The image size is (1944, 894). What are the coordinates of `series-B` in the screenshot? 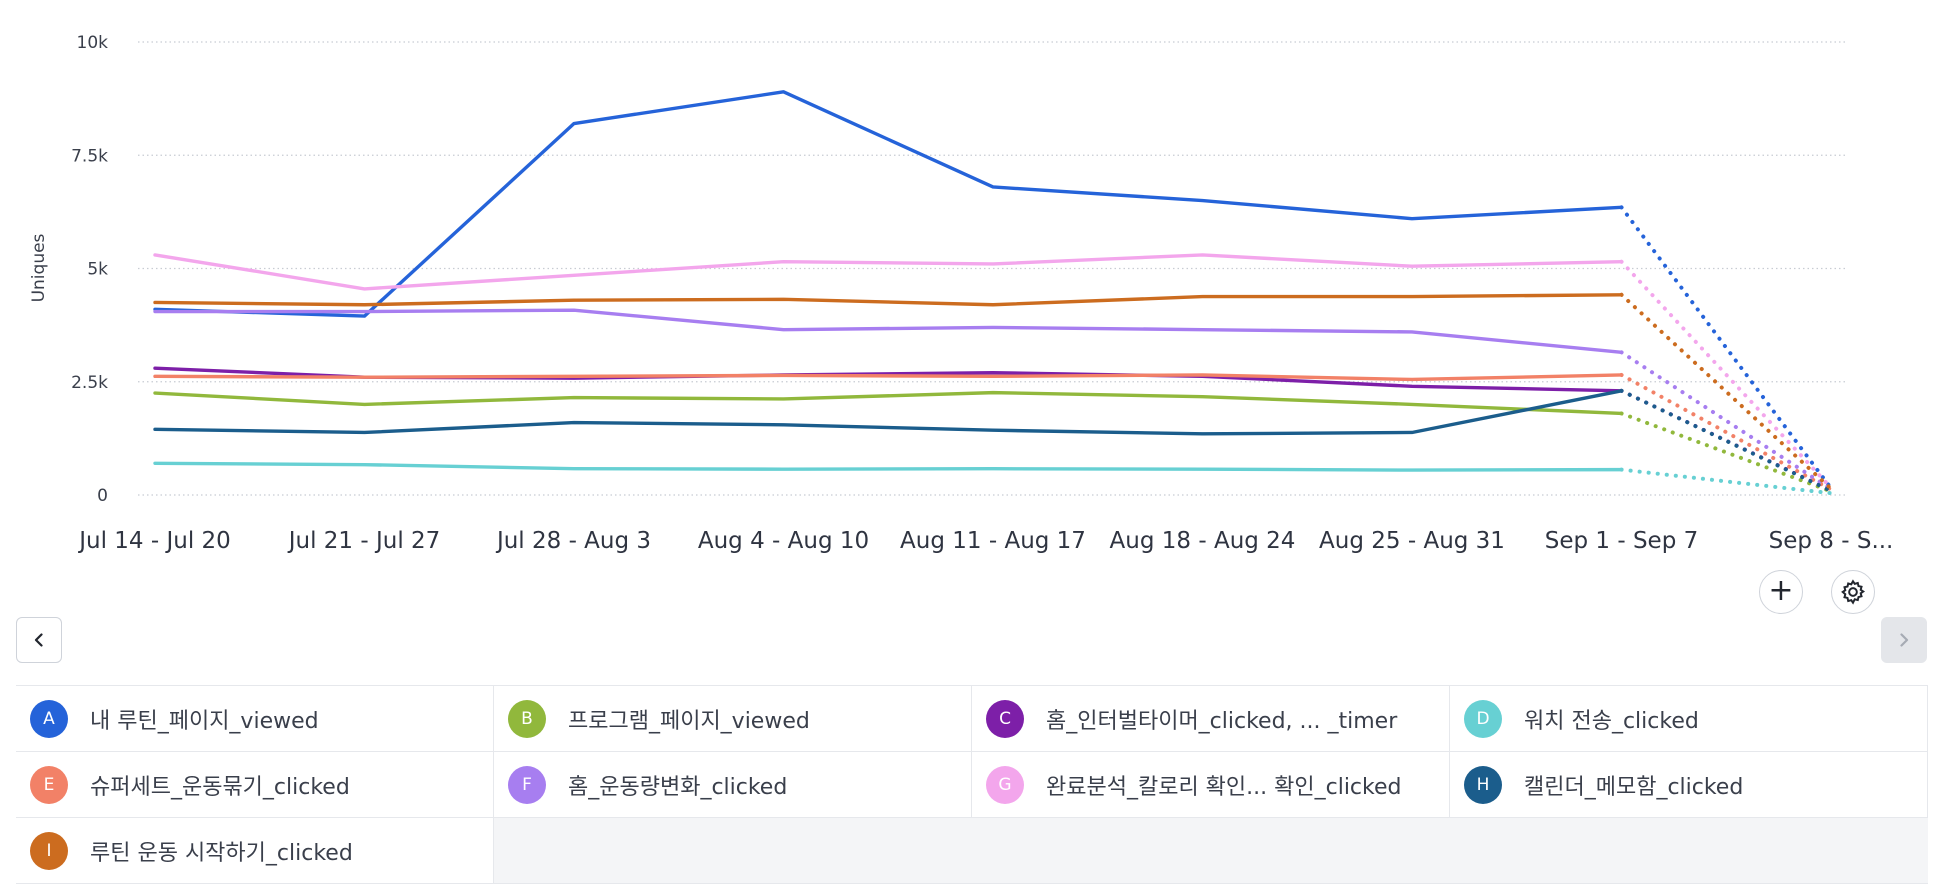 It's located at (993, 442).